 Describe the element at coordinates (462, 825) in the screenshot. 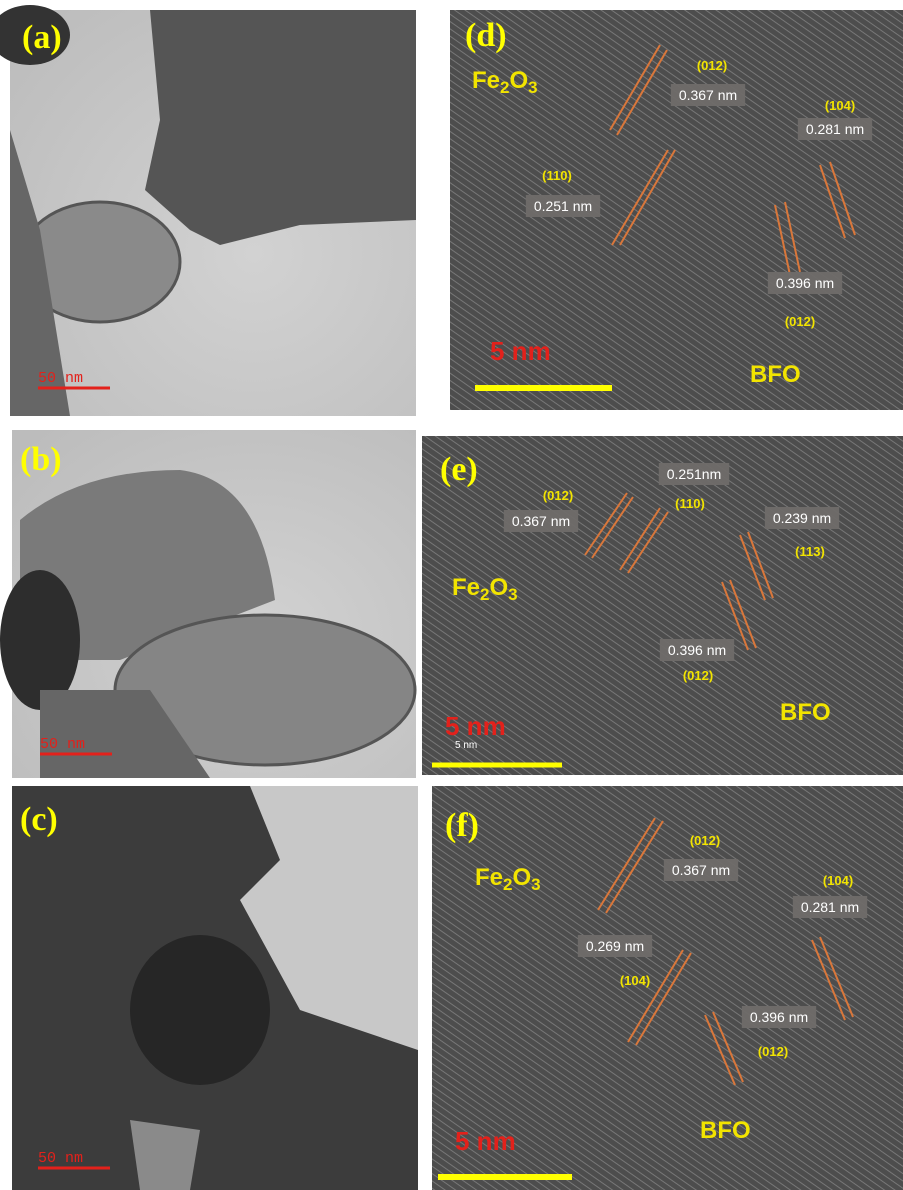

I see `panel-label: (f)` at that location.